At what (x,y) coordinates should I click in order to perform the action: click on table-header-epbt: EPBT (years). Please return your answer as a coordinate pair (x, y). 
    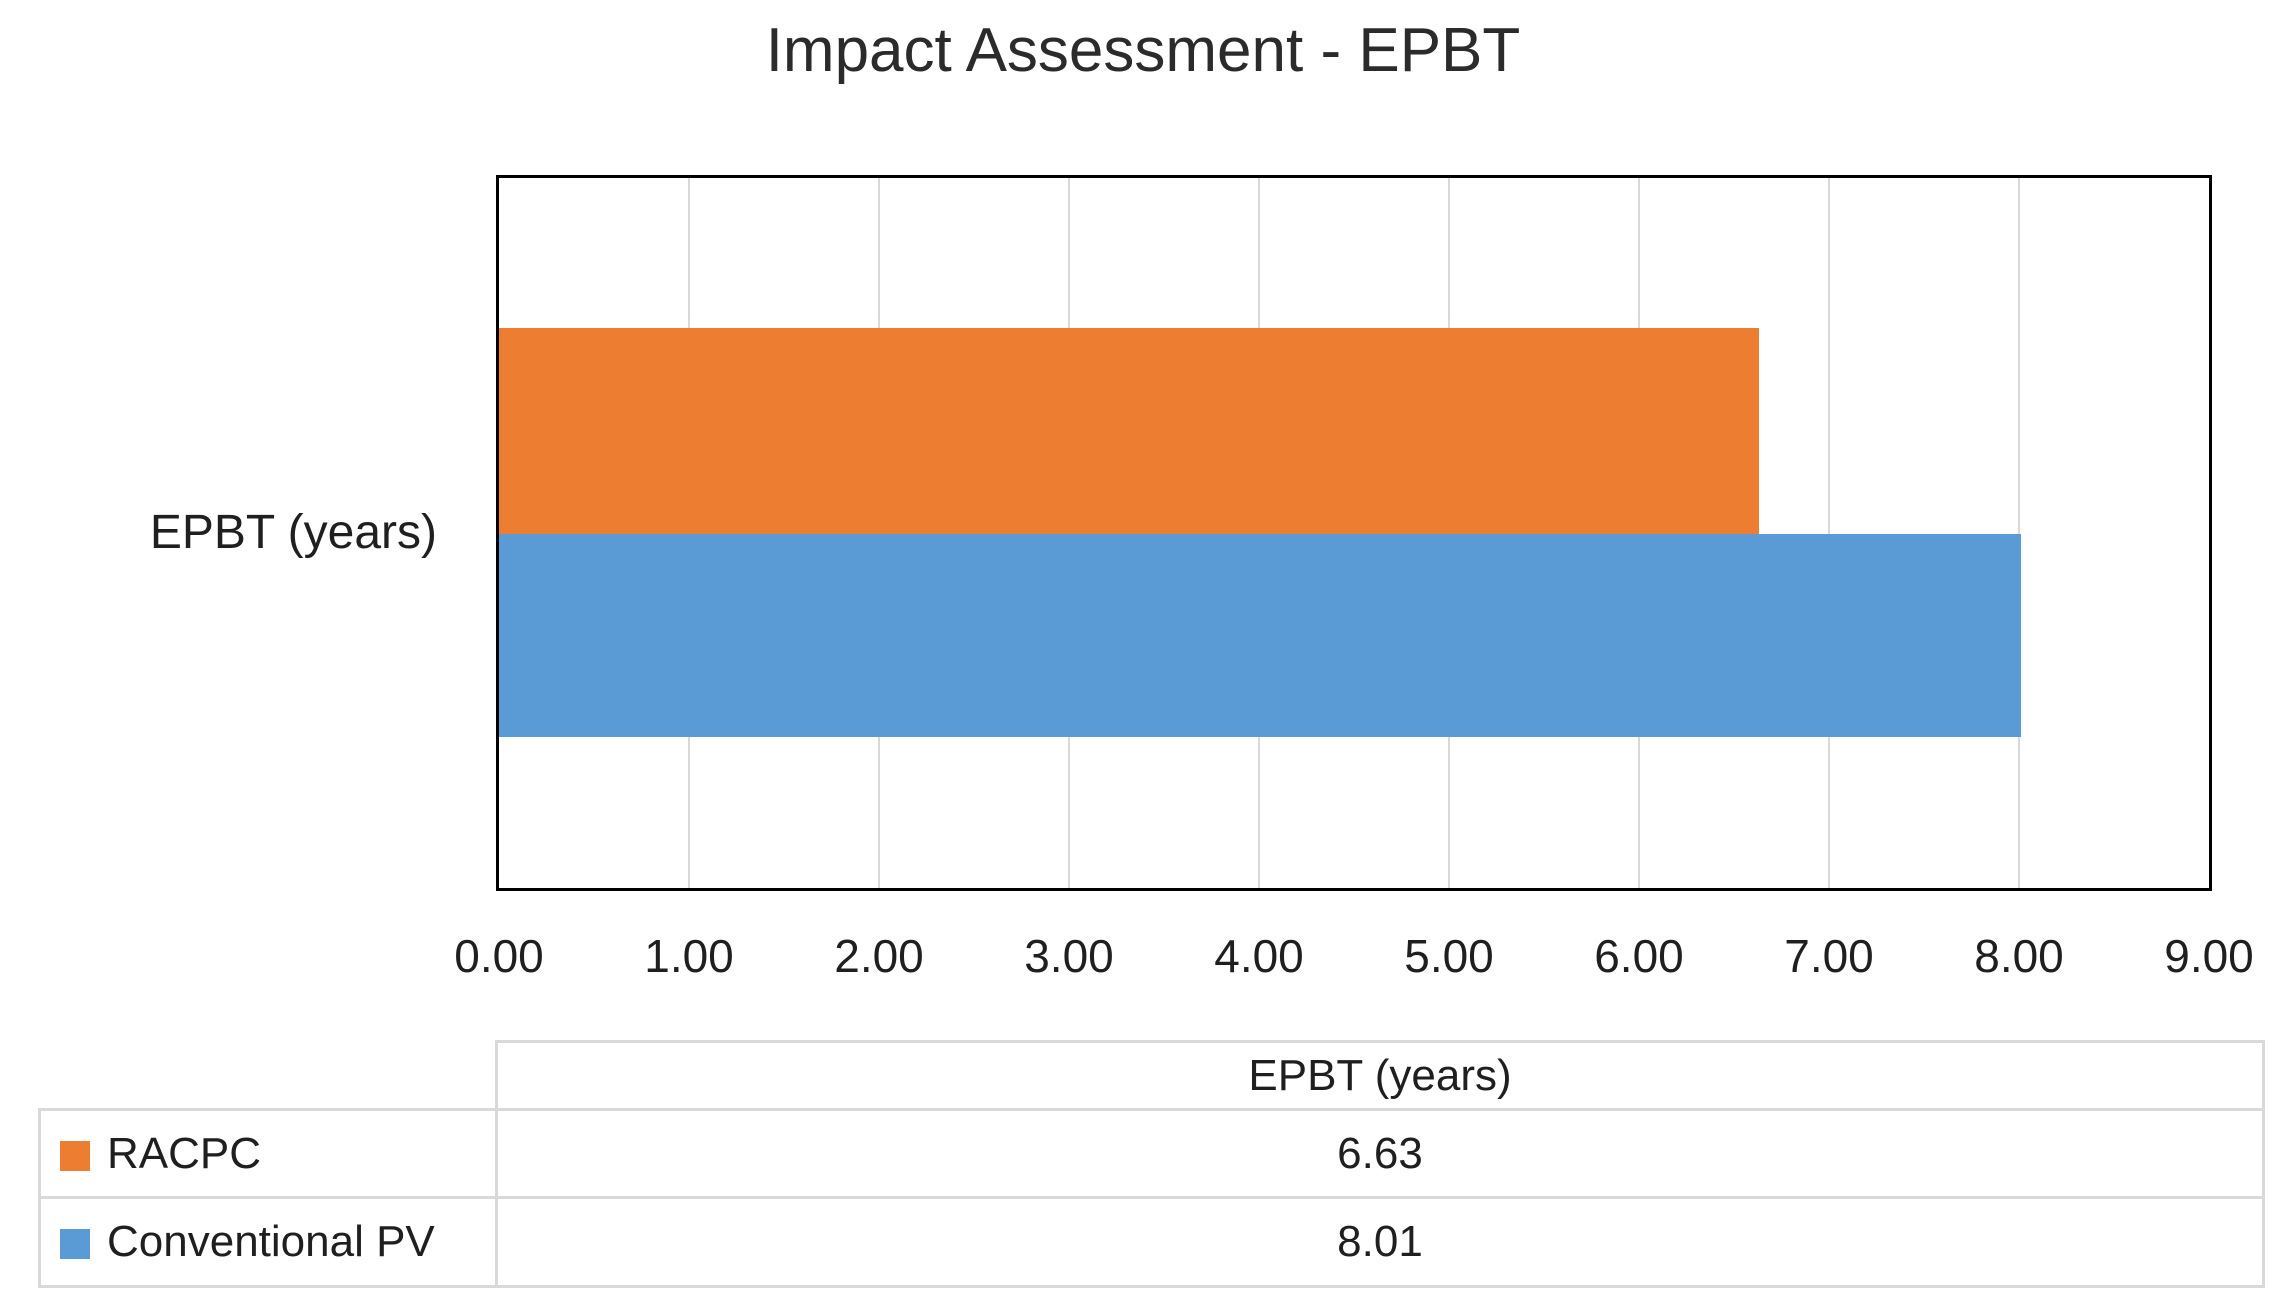
    Looking at the image, I should click on (1380, 1075).